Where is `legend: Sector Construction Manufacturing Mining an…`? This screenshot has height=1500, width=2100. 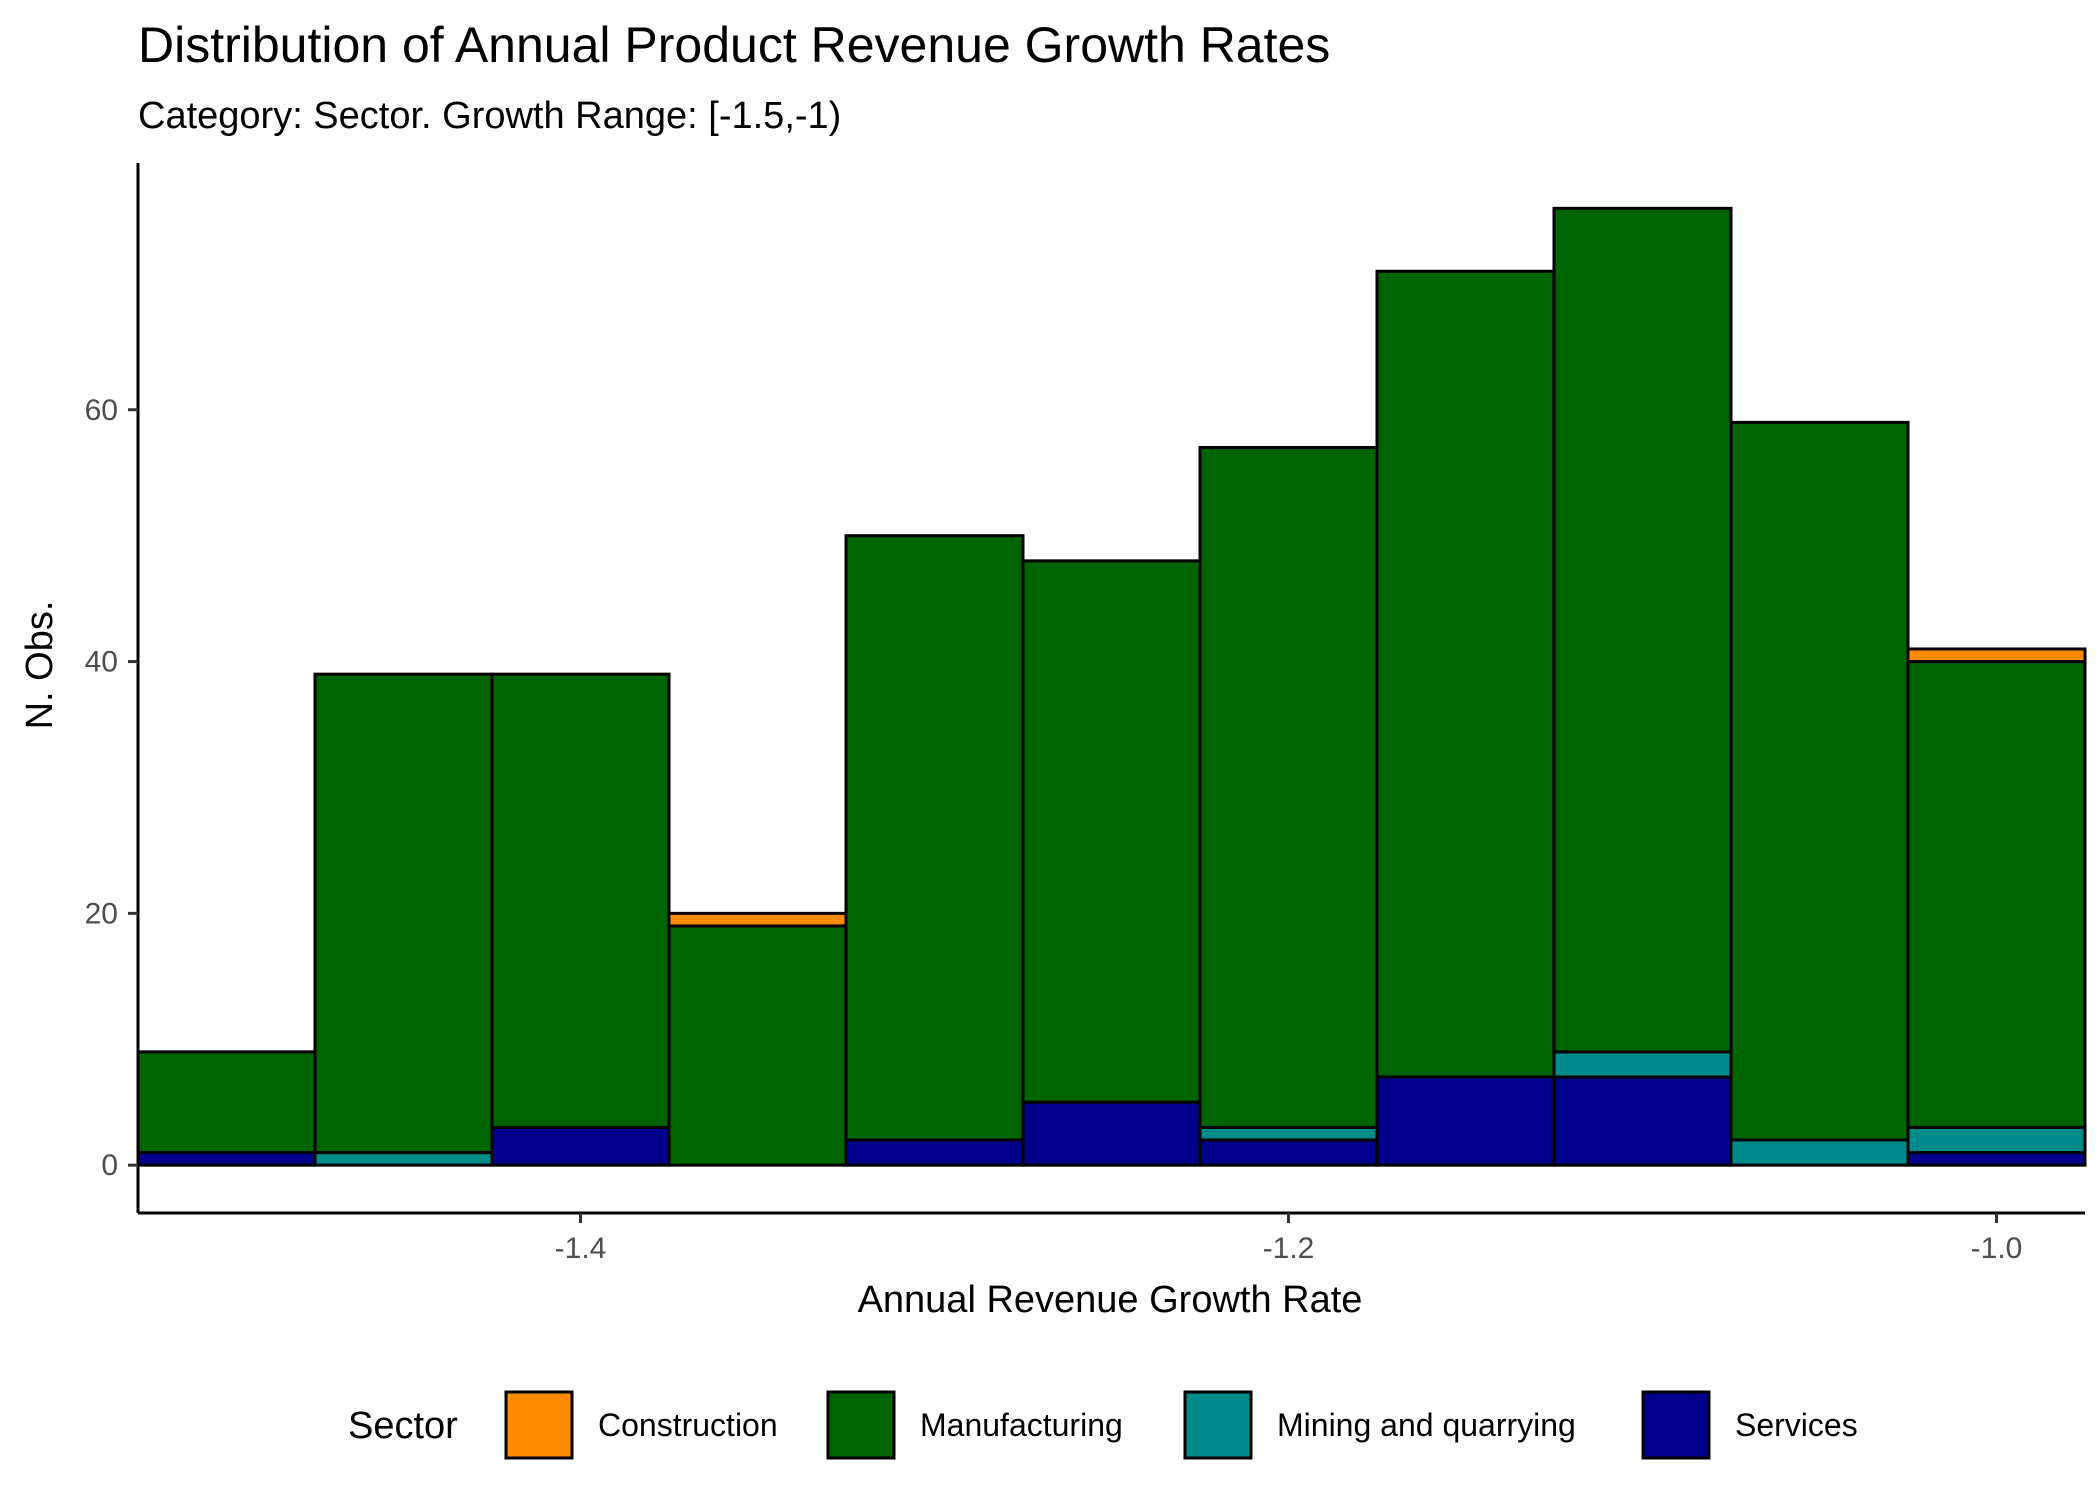
legend: Sector Construction Manufacturing Mining an… is located at coordinates (1103, 1425).